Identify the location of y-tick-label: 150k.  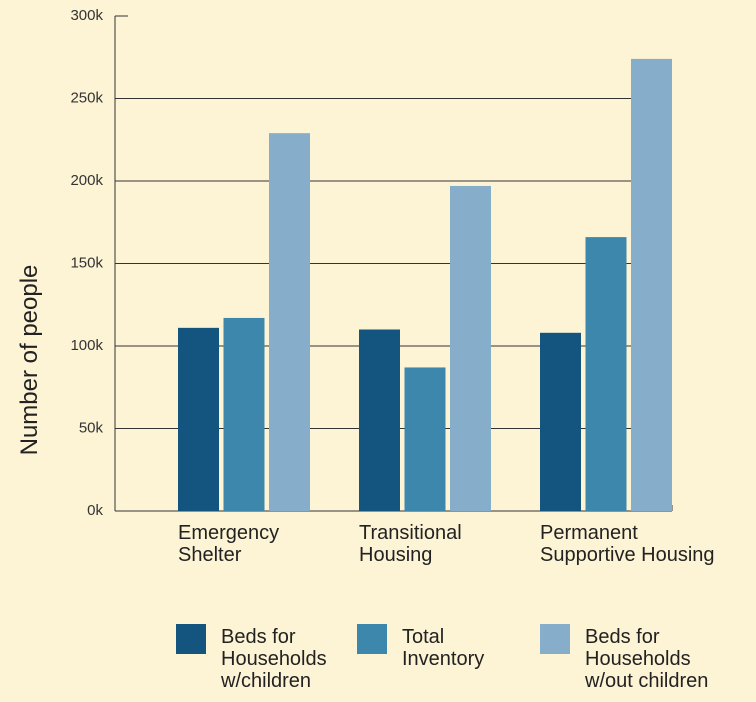
(86, 262).